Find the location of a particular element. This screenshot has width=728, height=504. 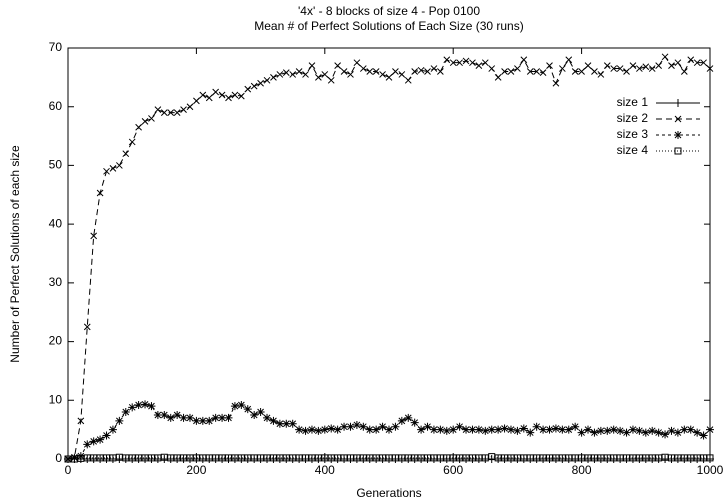

legend-label: size 4 is located at coordinates (633, 150).